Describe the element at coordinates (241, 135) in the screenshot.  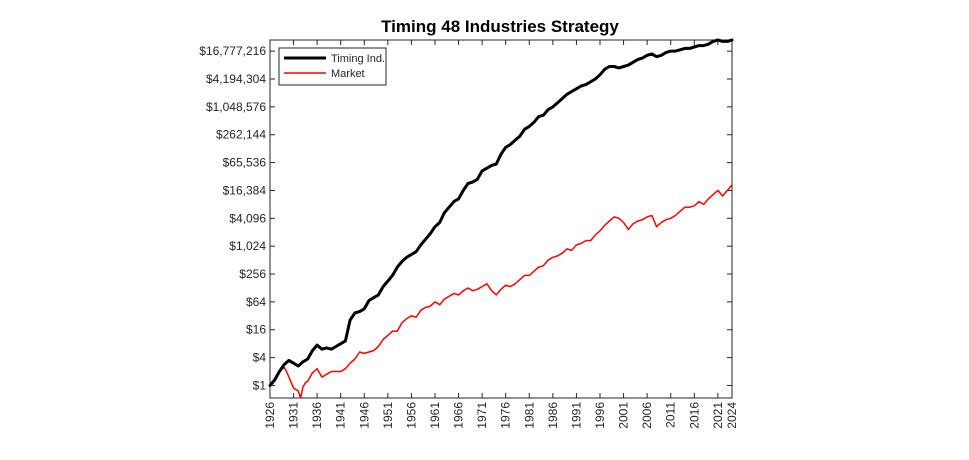
I see `y-tick-label: $262,144` at that location.